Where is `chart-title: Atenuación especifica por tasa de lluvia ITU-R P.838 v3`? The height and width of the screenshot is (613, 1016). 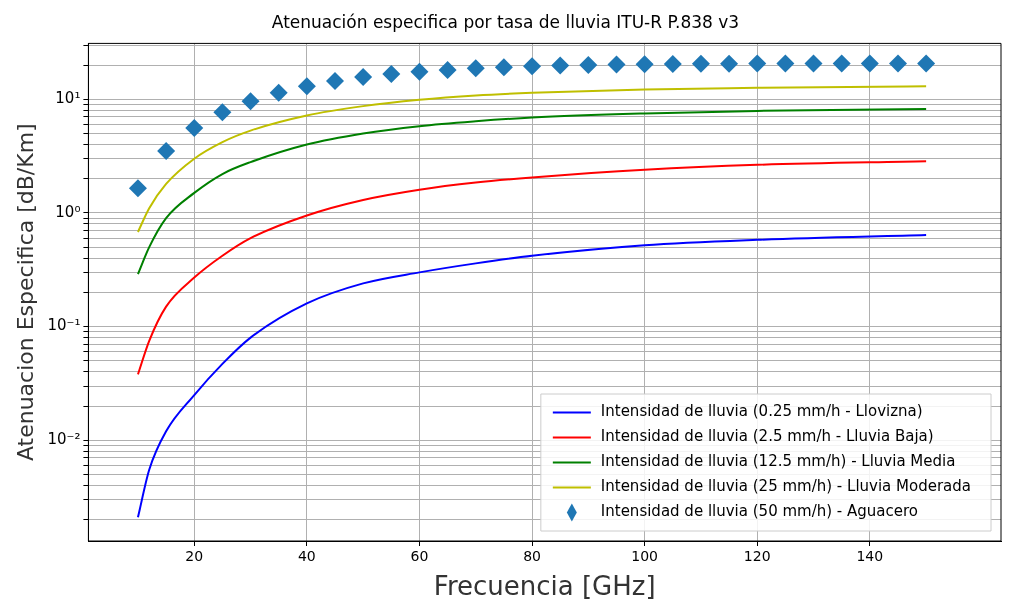 chart-title: Atenuación especifica por tasa de lluvia ITU-R P.838 v3 is located at coordinates (505, 21).